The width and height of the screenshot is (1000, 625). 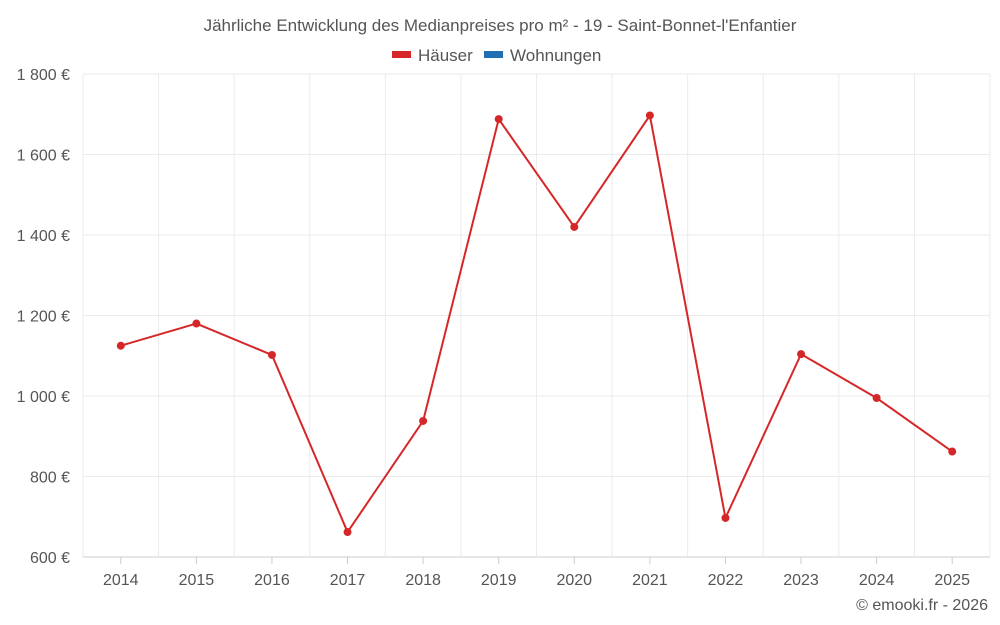 I want to click on legend-label-haeuser: Häuser, so click(x=445, y=55).